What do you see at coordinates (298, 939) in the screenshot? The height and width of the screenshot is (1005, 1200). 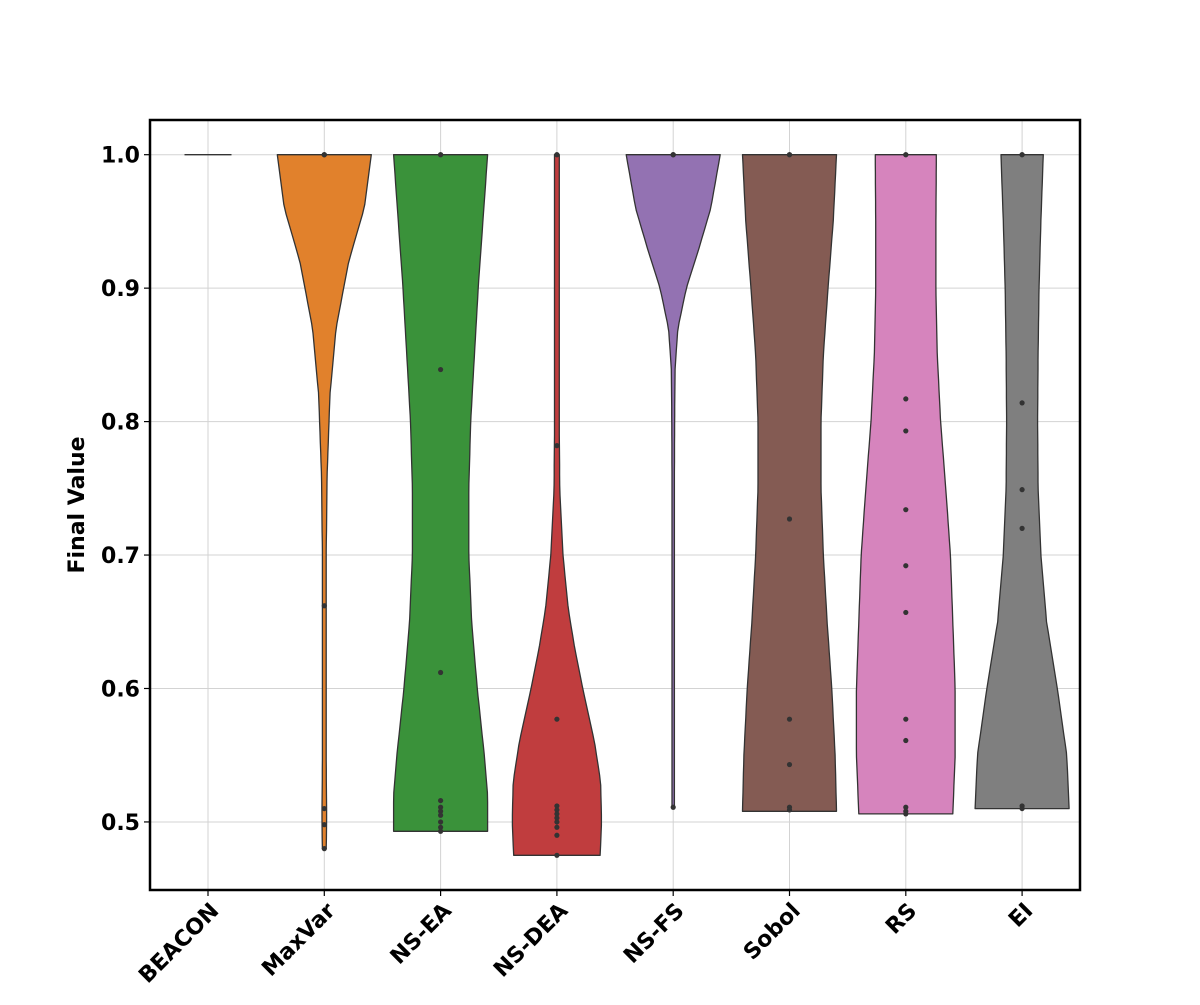 I see `x-tick-label-1: MaxVar` at bounding box center [298, 939].